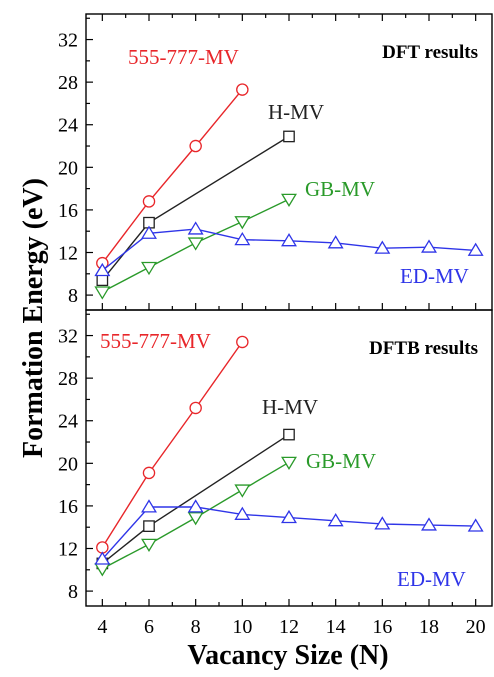 This screenshot has height=677, width=494. Describe the element at coordinates (242, 627) in the screenshot. I see `x-tick-label: 10` at that location.